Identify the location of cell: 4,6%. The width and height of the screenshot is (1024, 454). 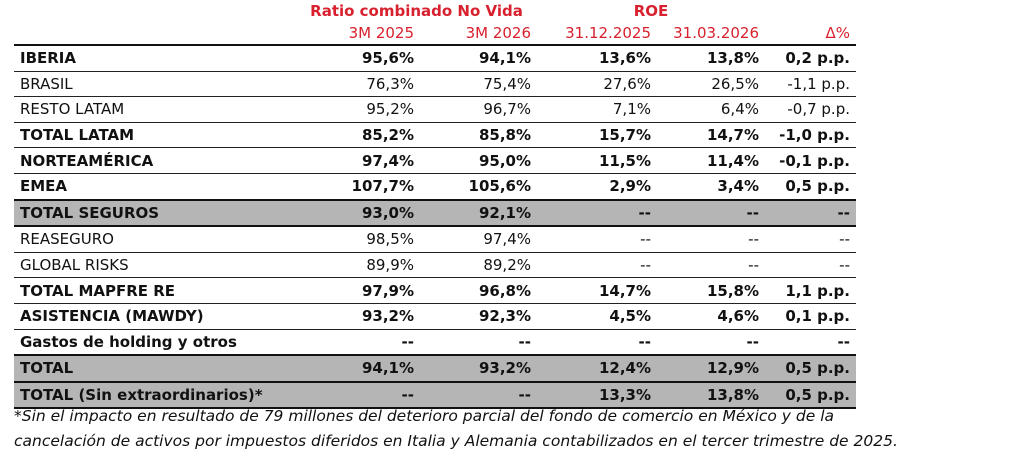
(711, 316).